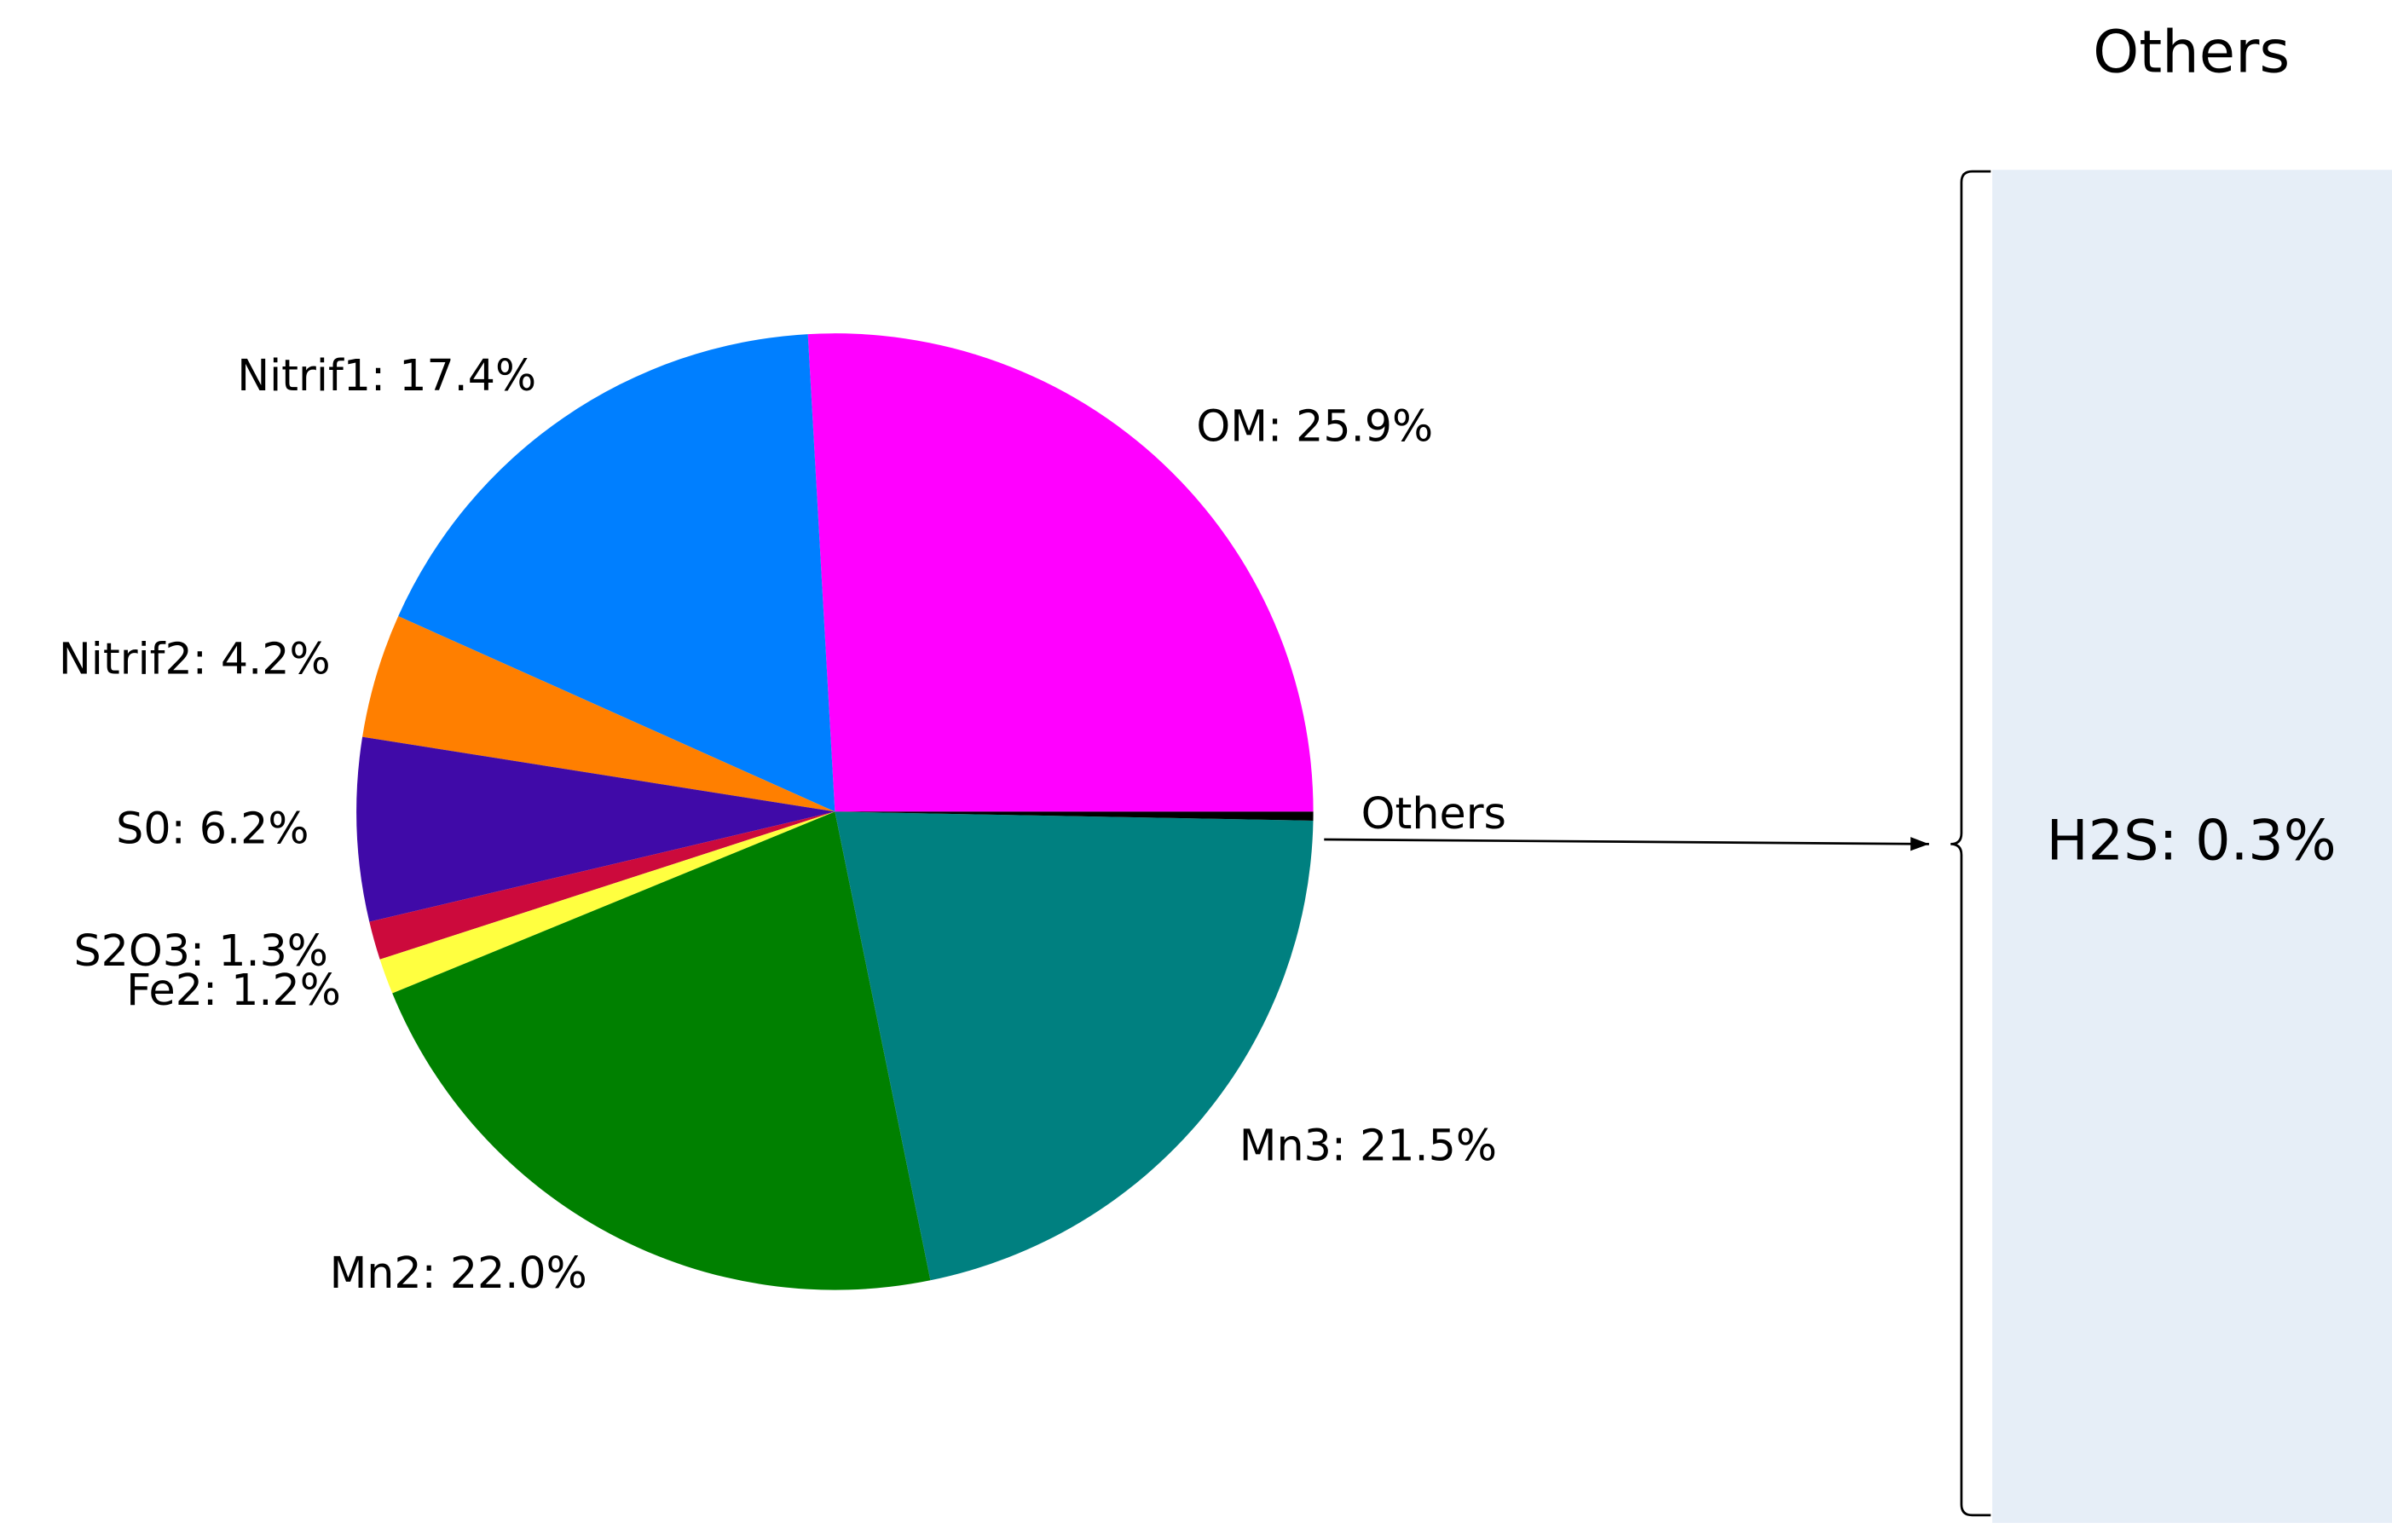  What do you see at coordinates (1314, 426) in the screenshot?
I see `slice-label: OM: 25.9%` at bounding box center [1314, 426].